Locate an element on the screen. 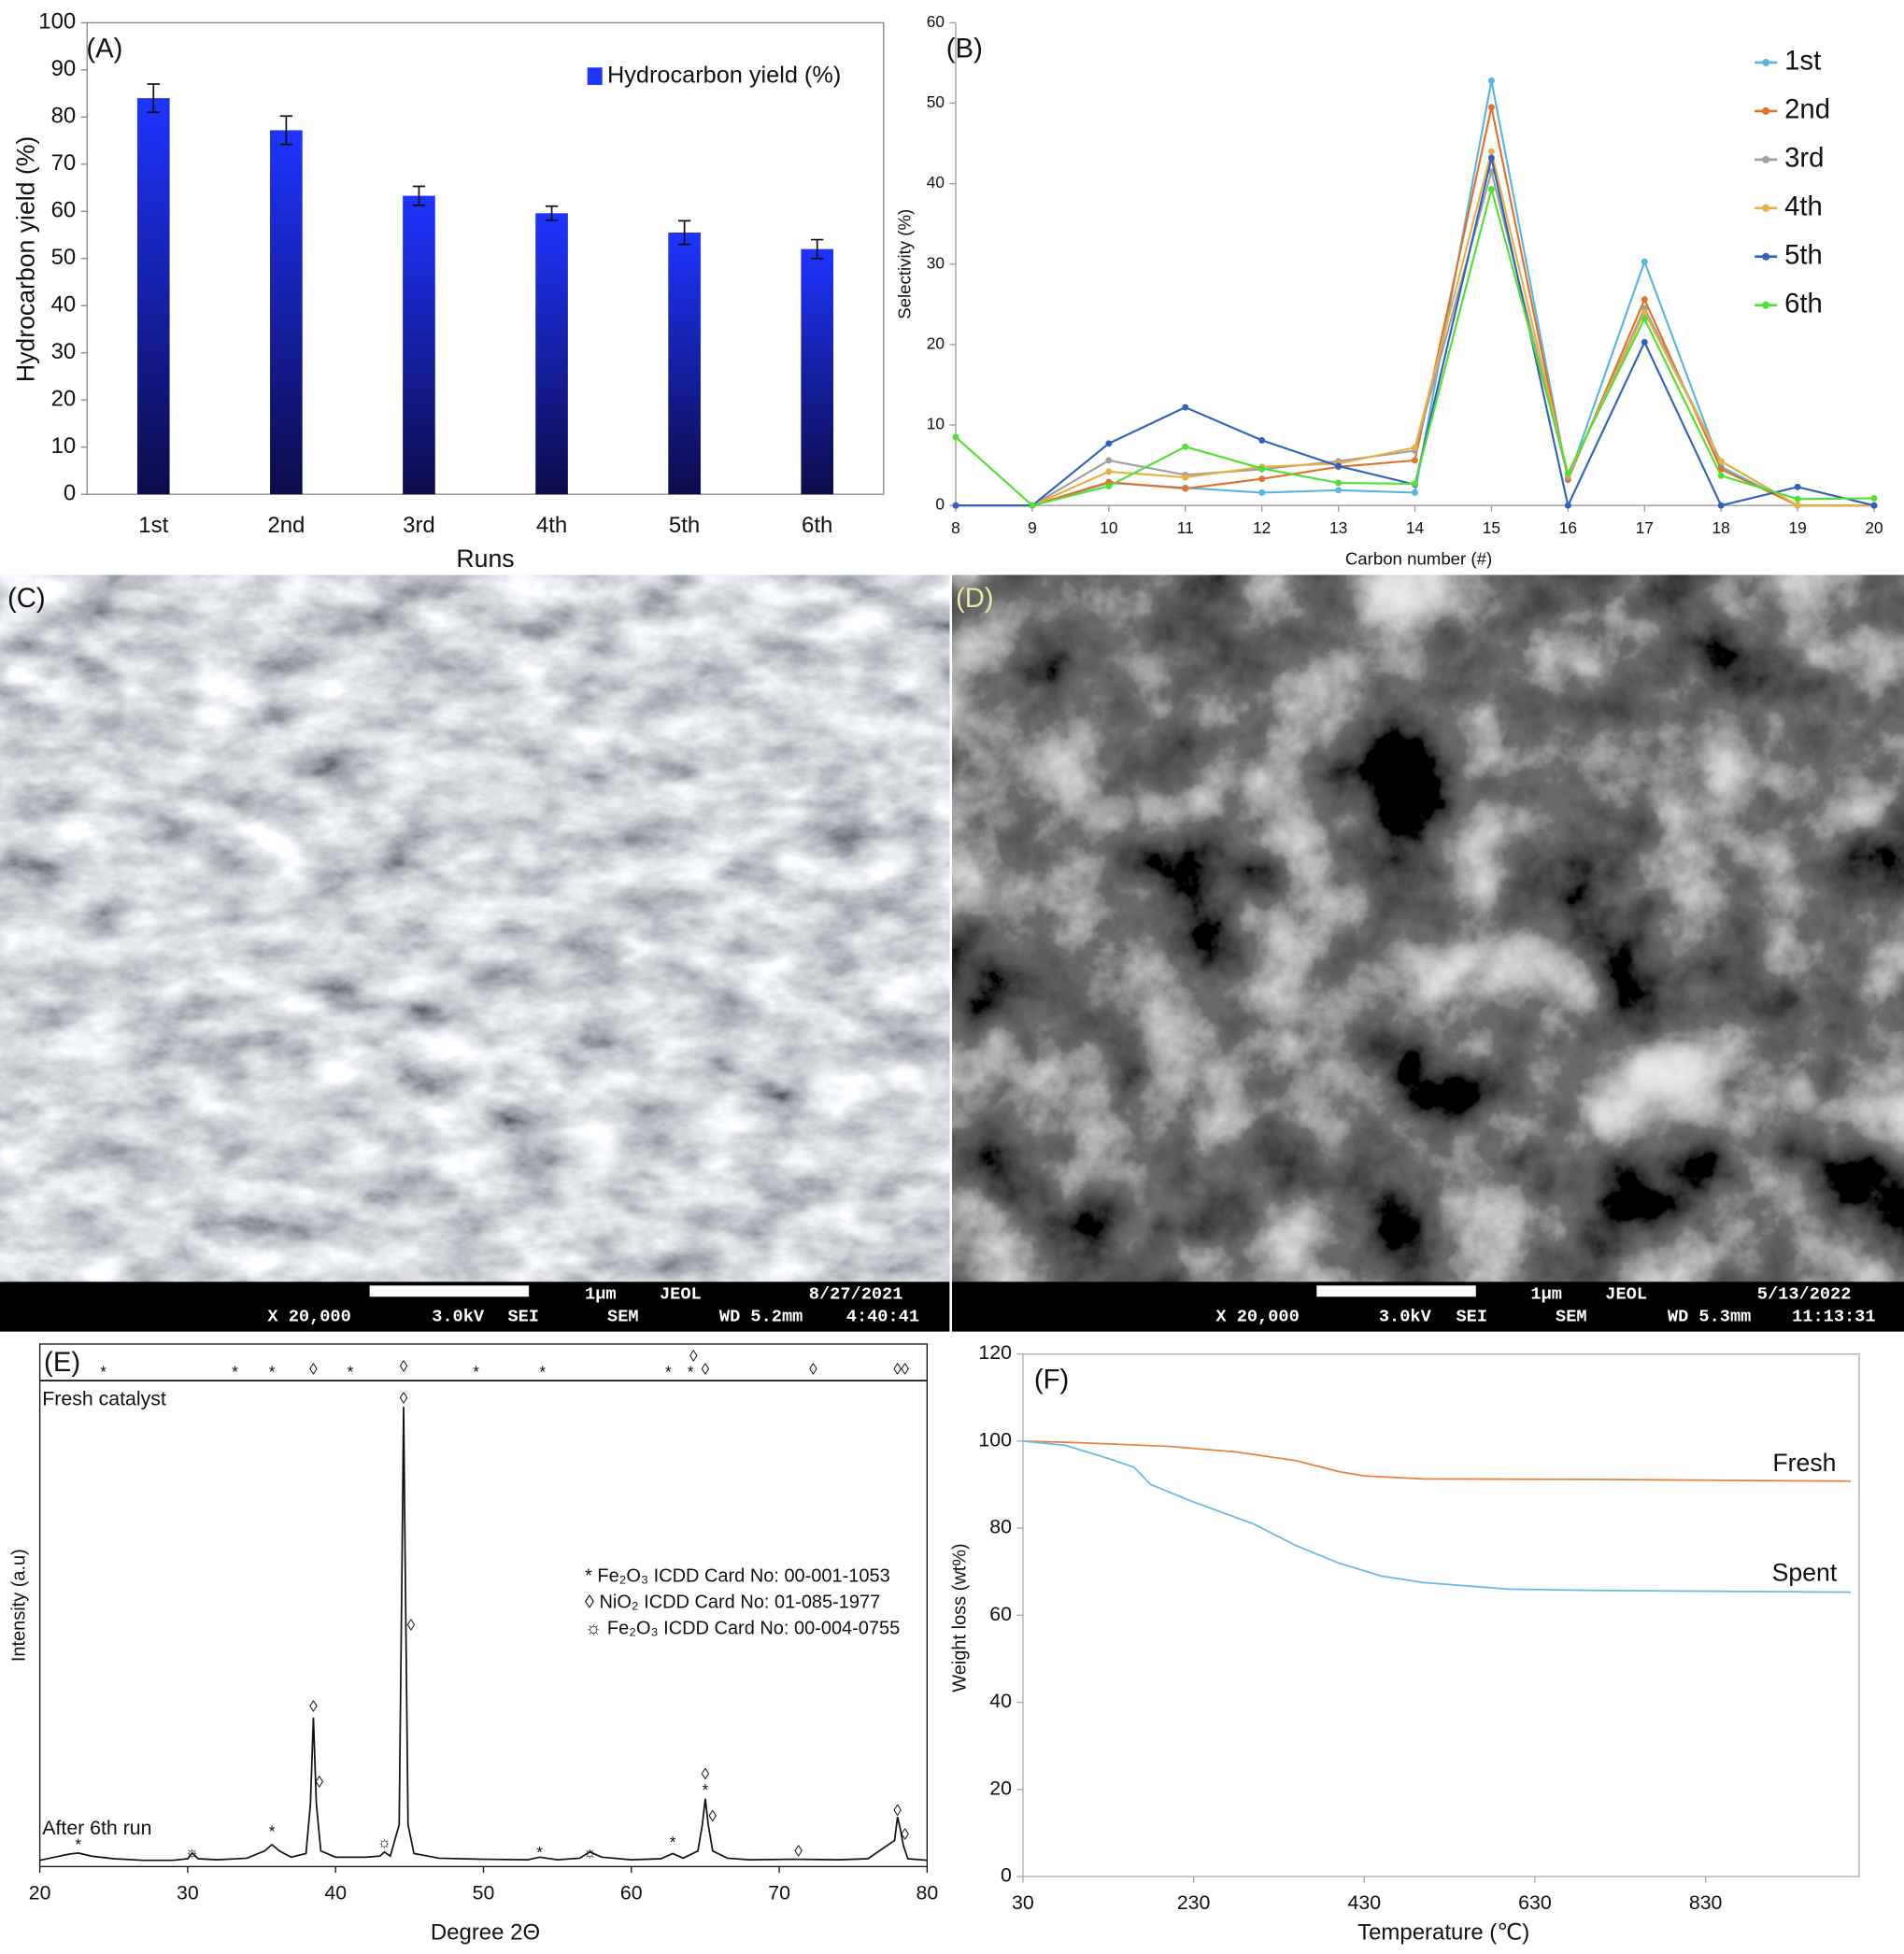  x-tick-label: 20 is located at coordinates (1874, 527).